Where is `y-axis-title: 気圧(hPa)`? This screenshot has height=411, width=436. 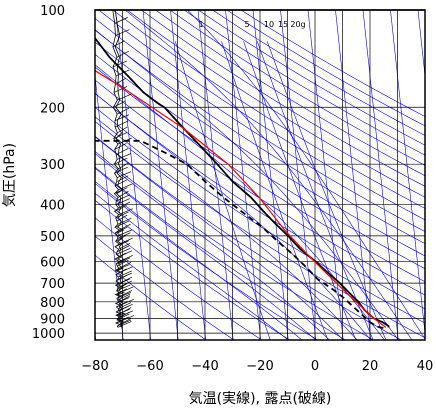 y-axis-title: 気圧(hPa) is located at coordinates (10, 175).